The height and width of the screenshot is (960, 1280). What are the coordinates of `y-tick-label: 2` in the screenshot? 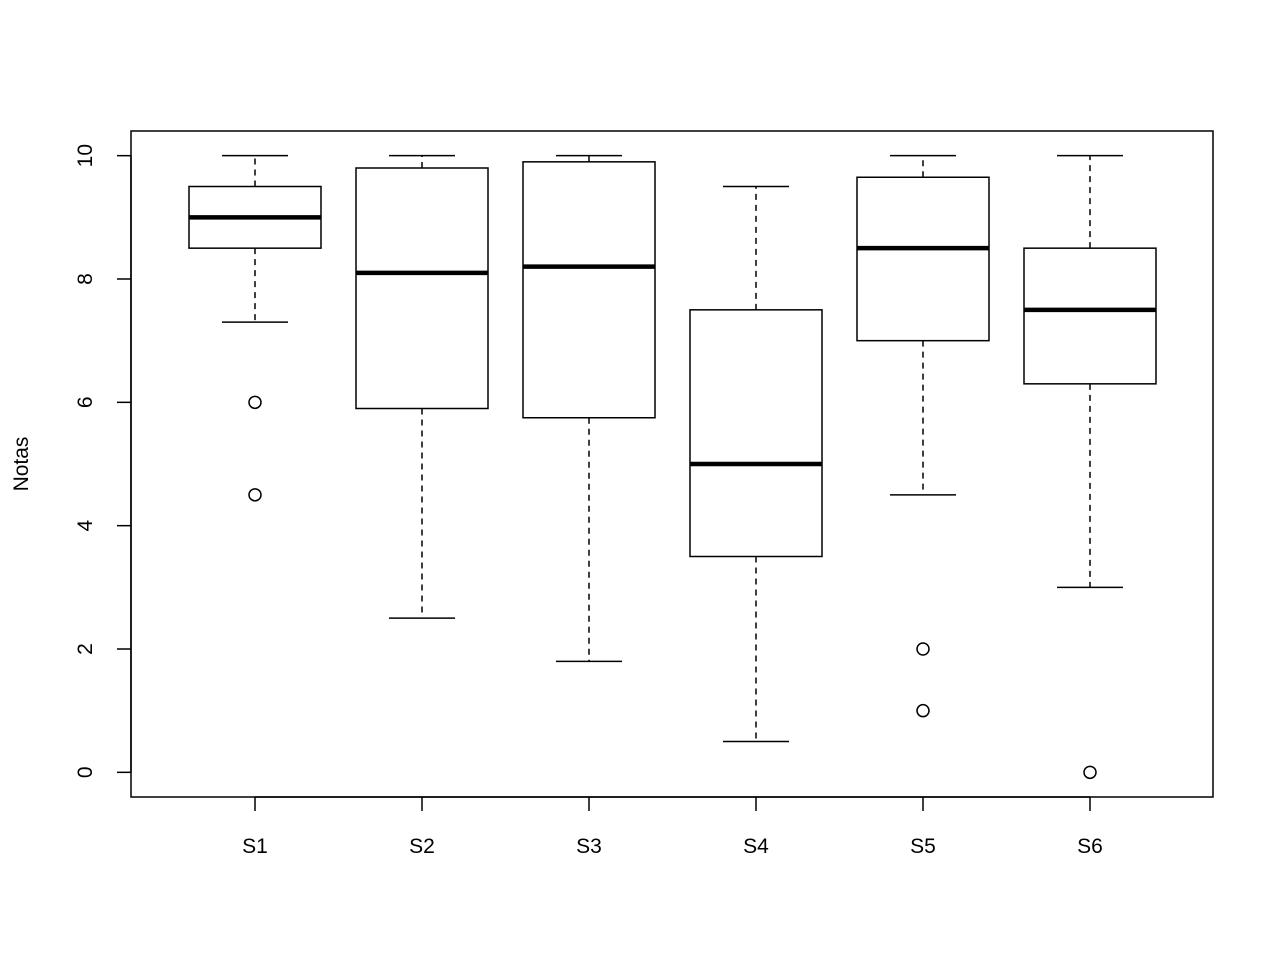 It's located at (85, 649).